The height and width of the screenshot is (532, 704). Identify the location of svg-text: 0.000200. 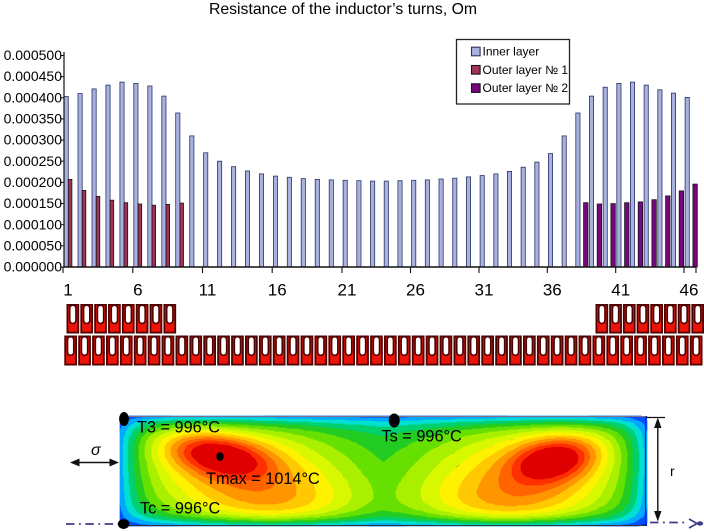
(33, 182).